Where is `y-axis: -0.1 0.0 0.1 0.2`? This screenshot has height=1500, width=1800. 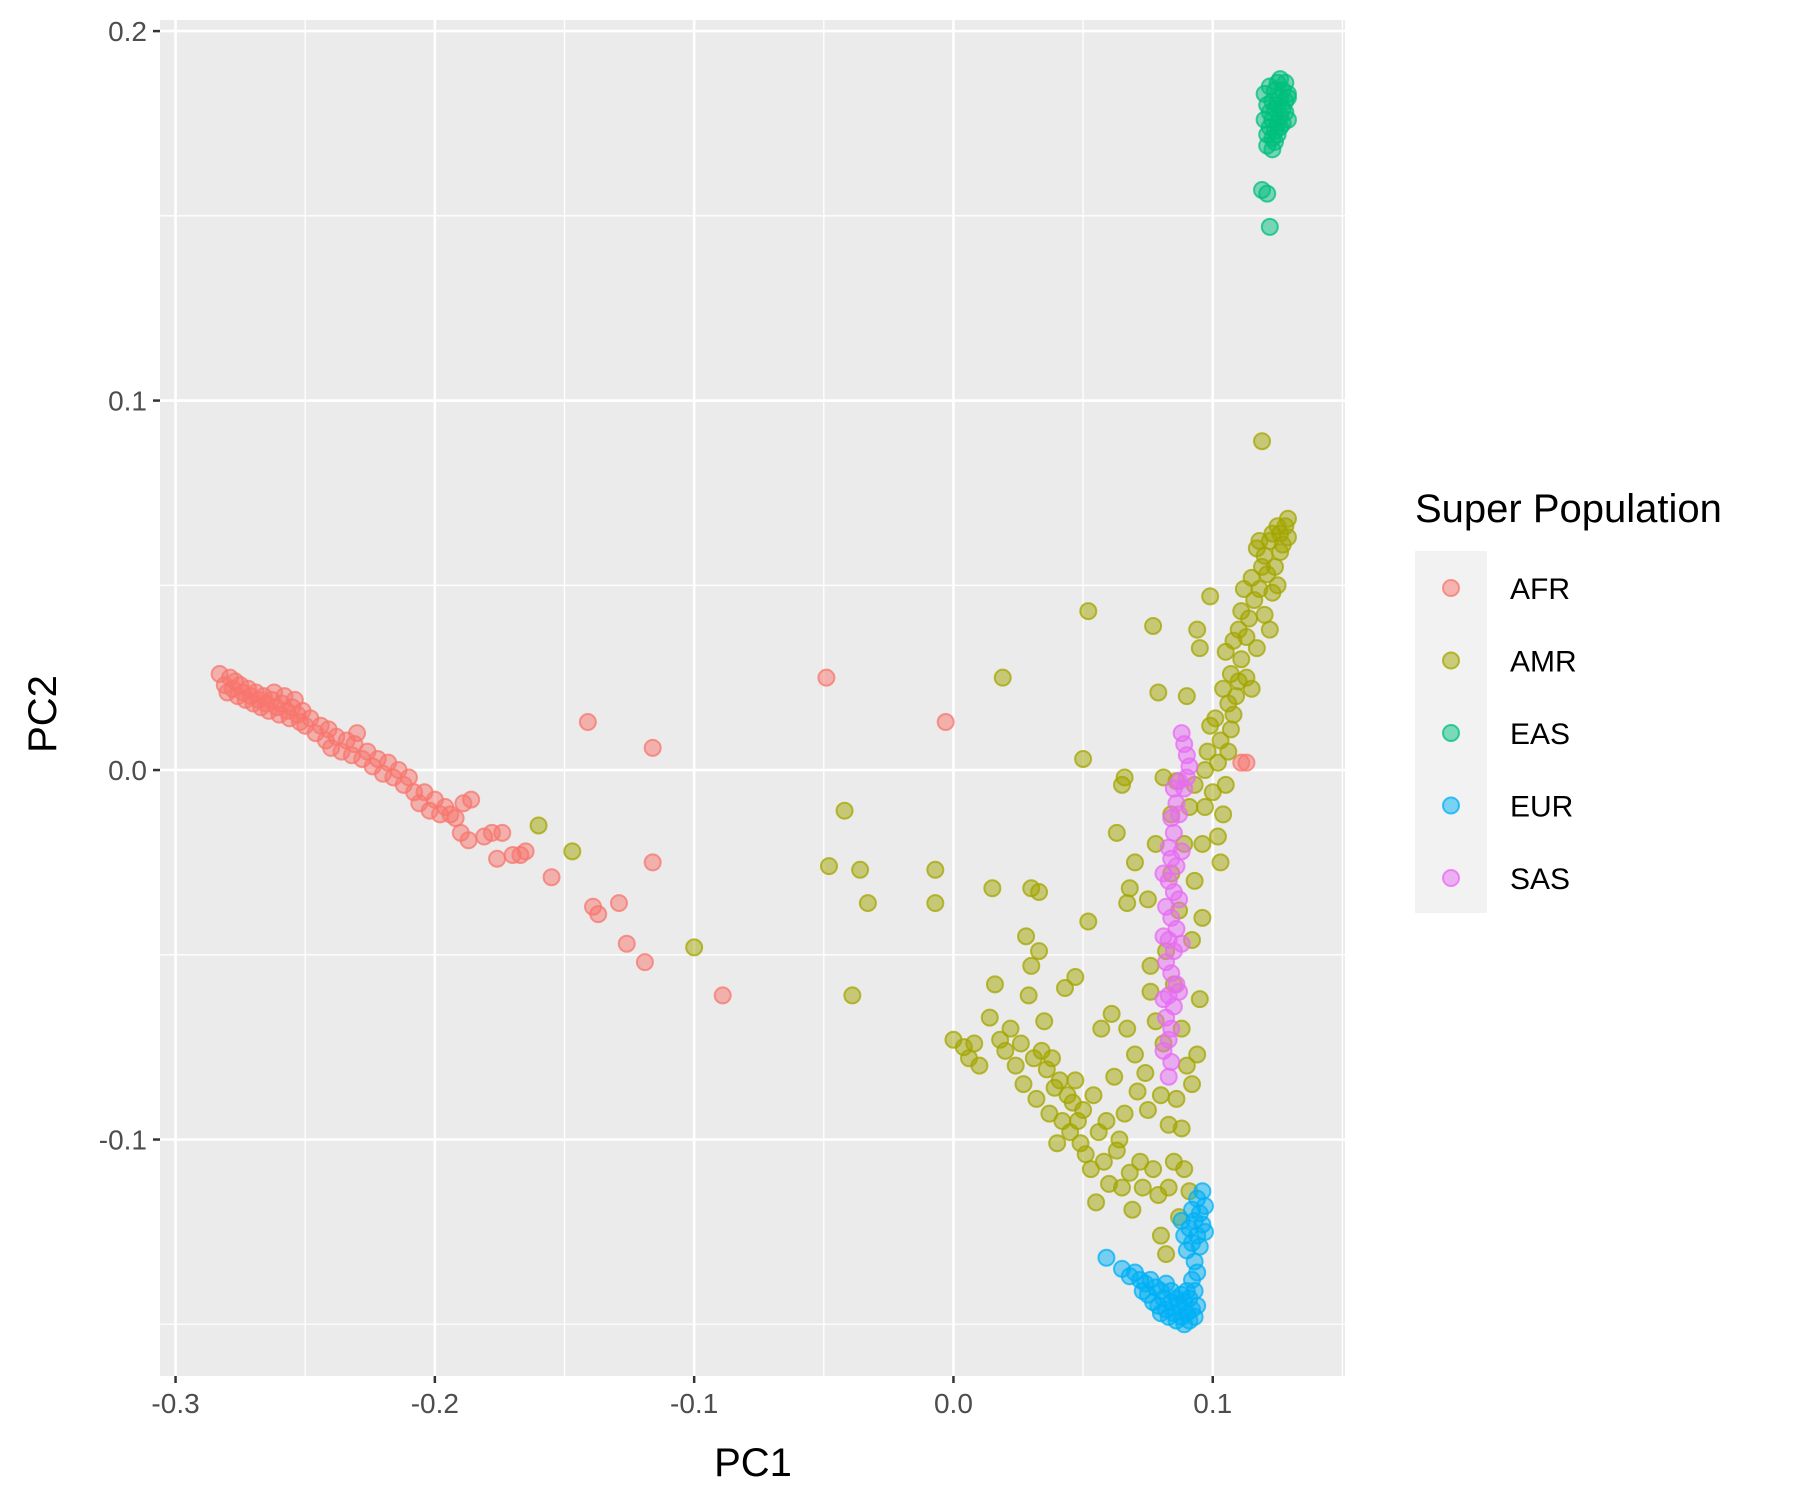 y-axis: -0.1 0.0 0.1 0.2 is located at coordinates (129, 586).